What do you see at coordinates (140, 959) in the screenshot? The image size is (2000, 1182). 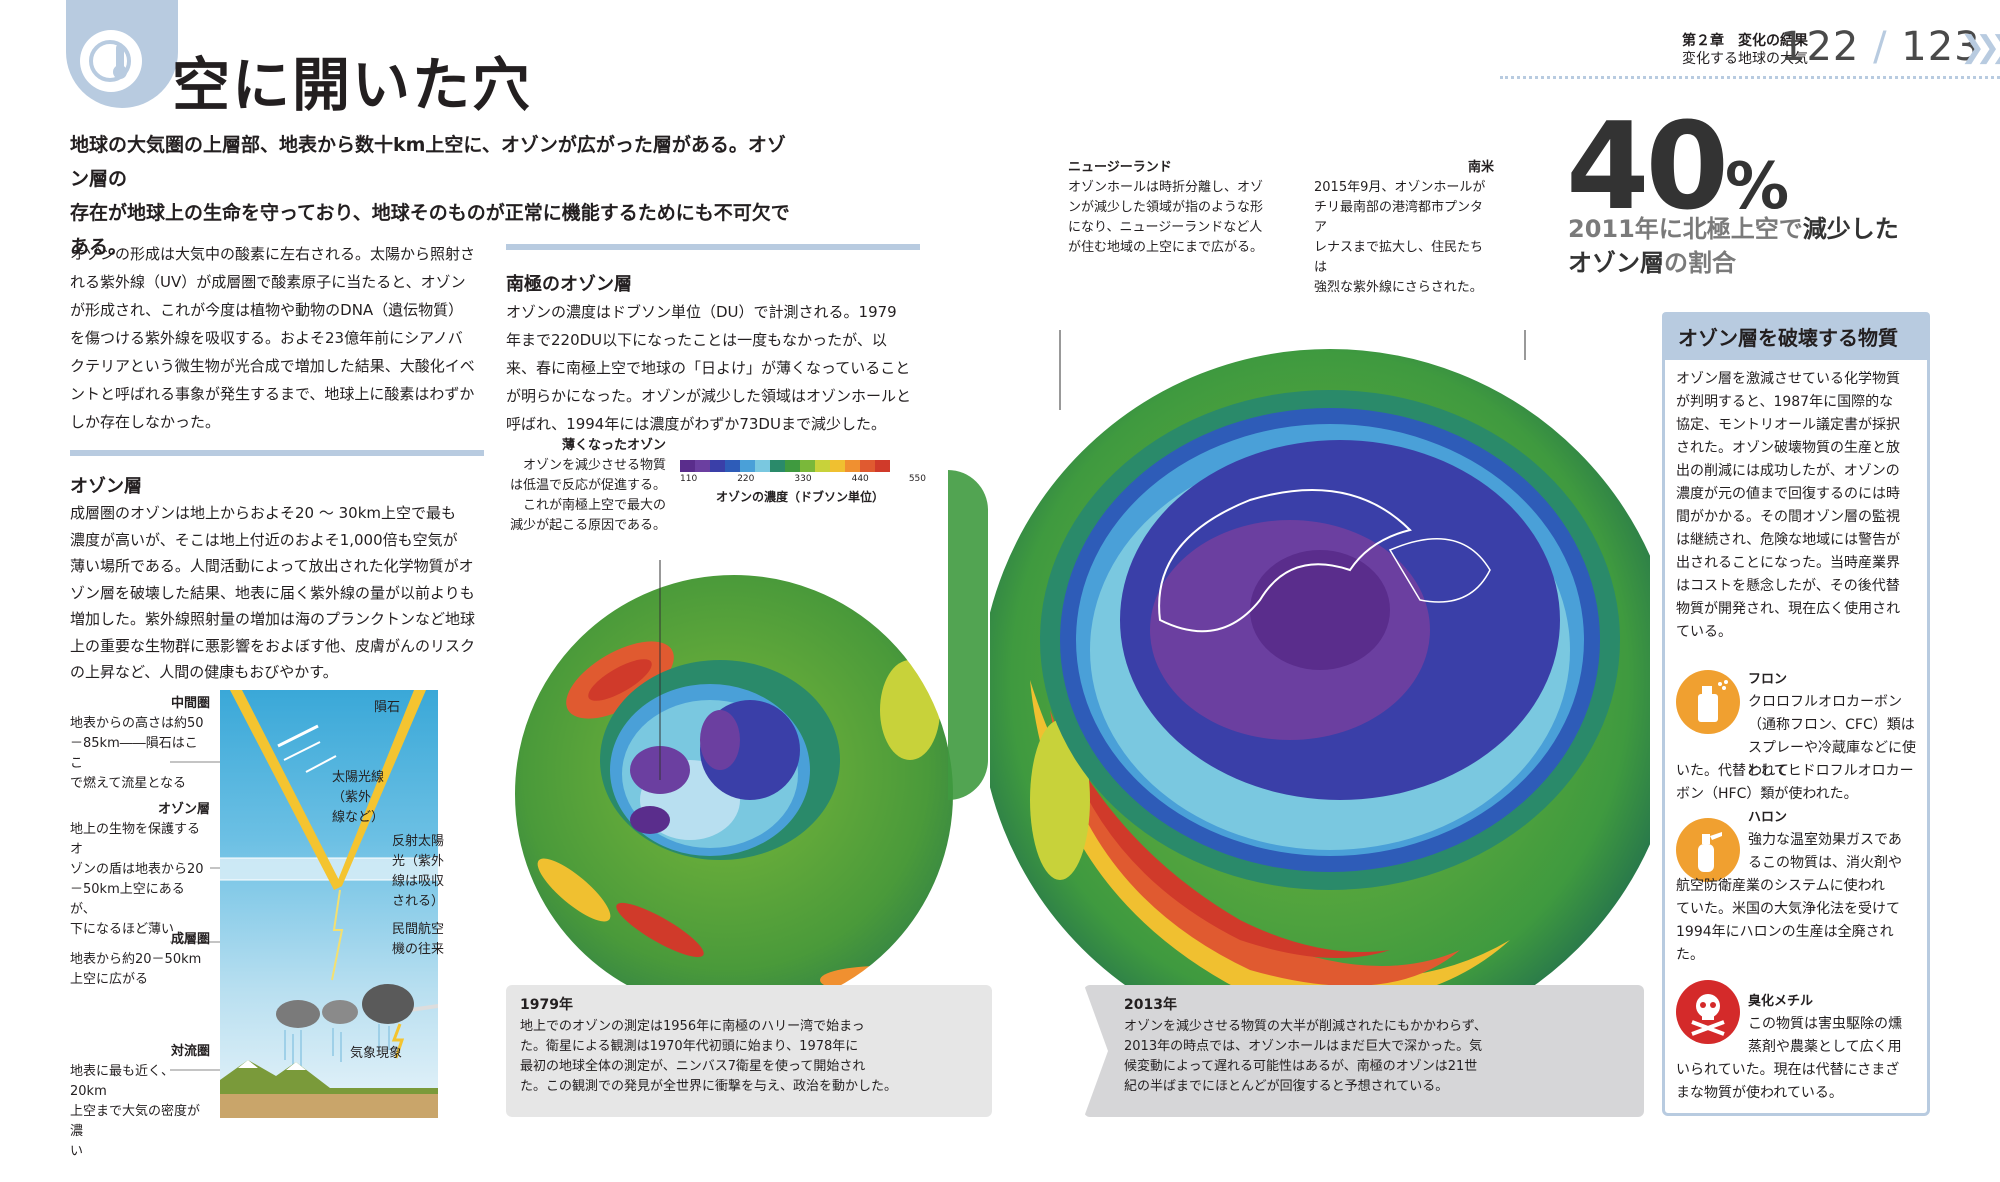 I see `stratosphere-caption: 成層圏 地表から約20－50km 上空に広がる` at bounding box center [140, 959].